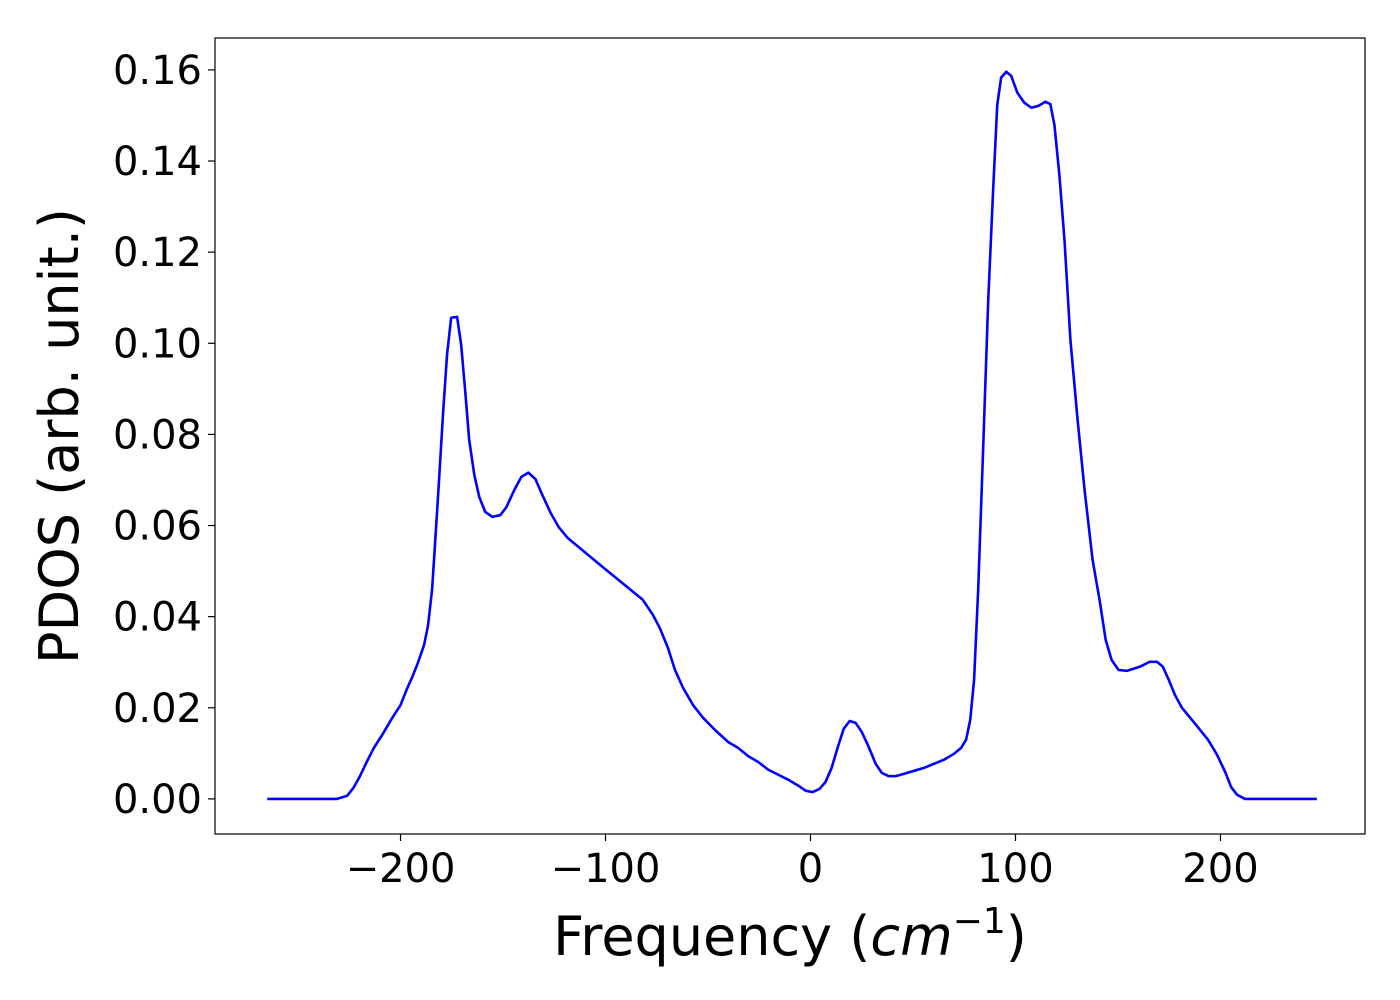 The height and width of the screenshot is (1000, 1400). I want to click on x-label-part: ), so click(1016, 936).